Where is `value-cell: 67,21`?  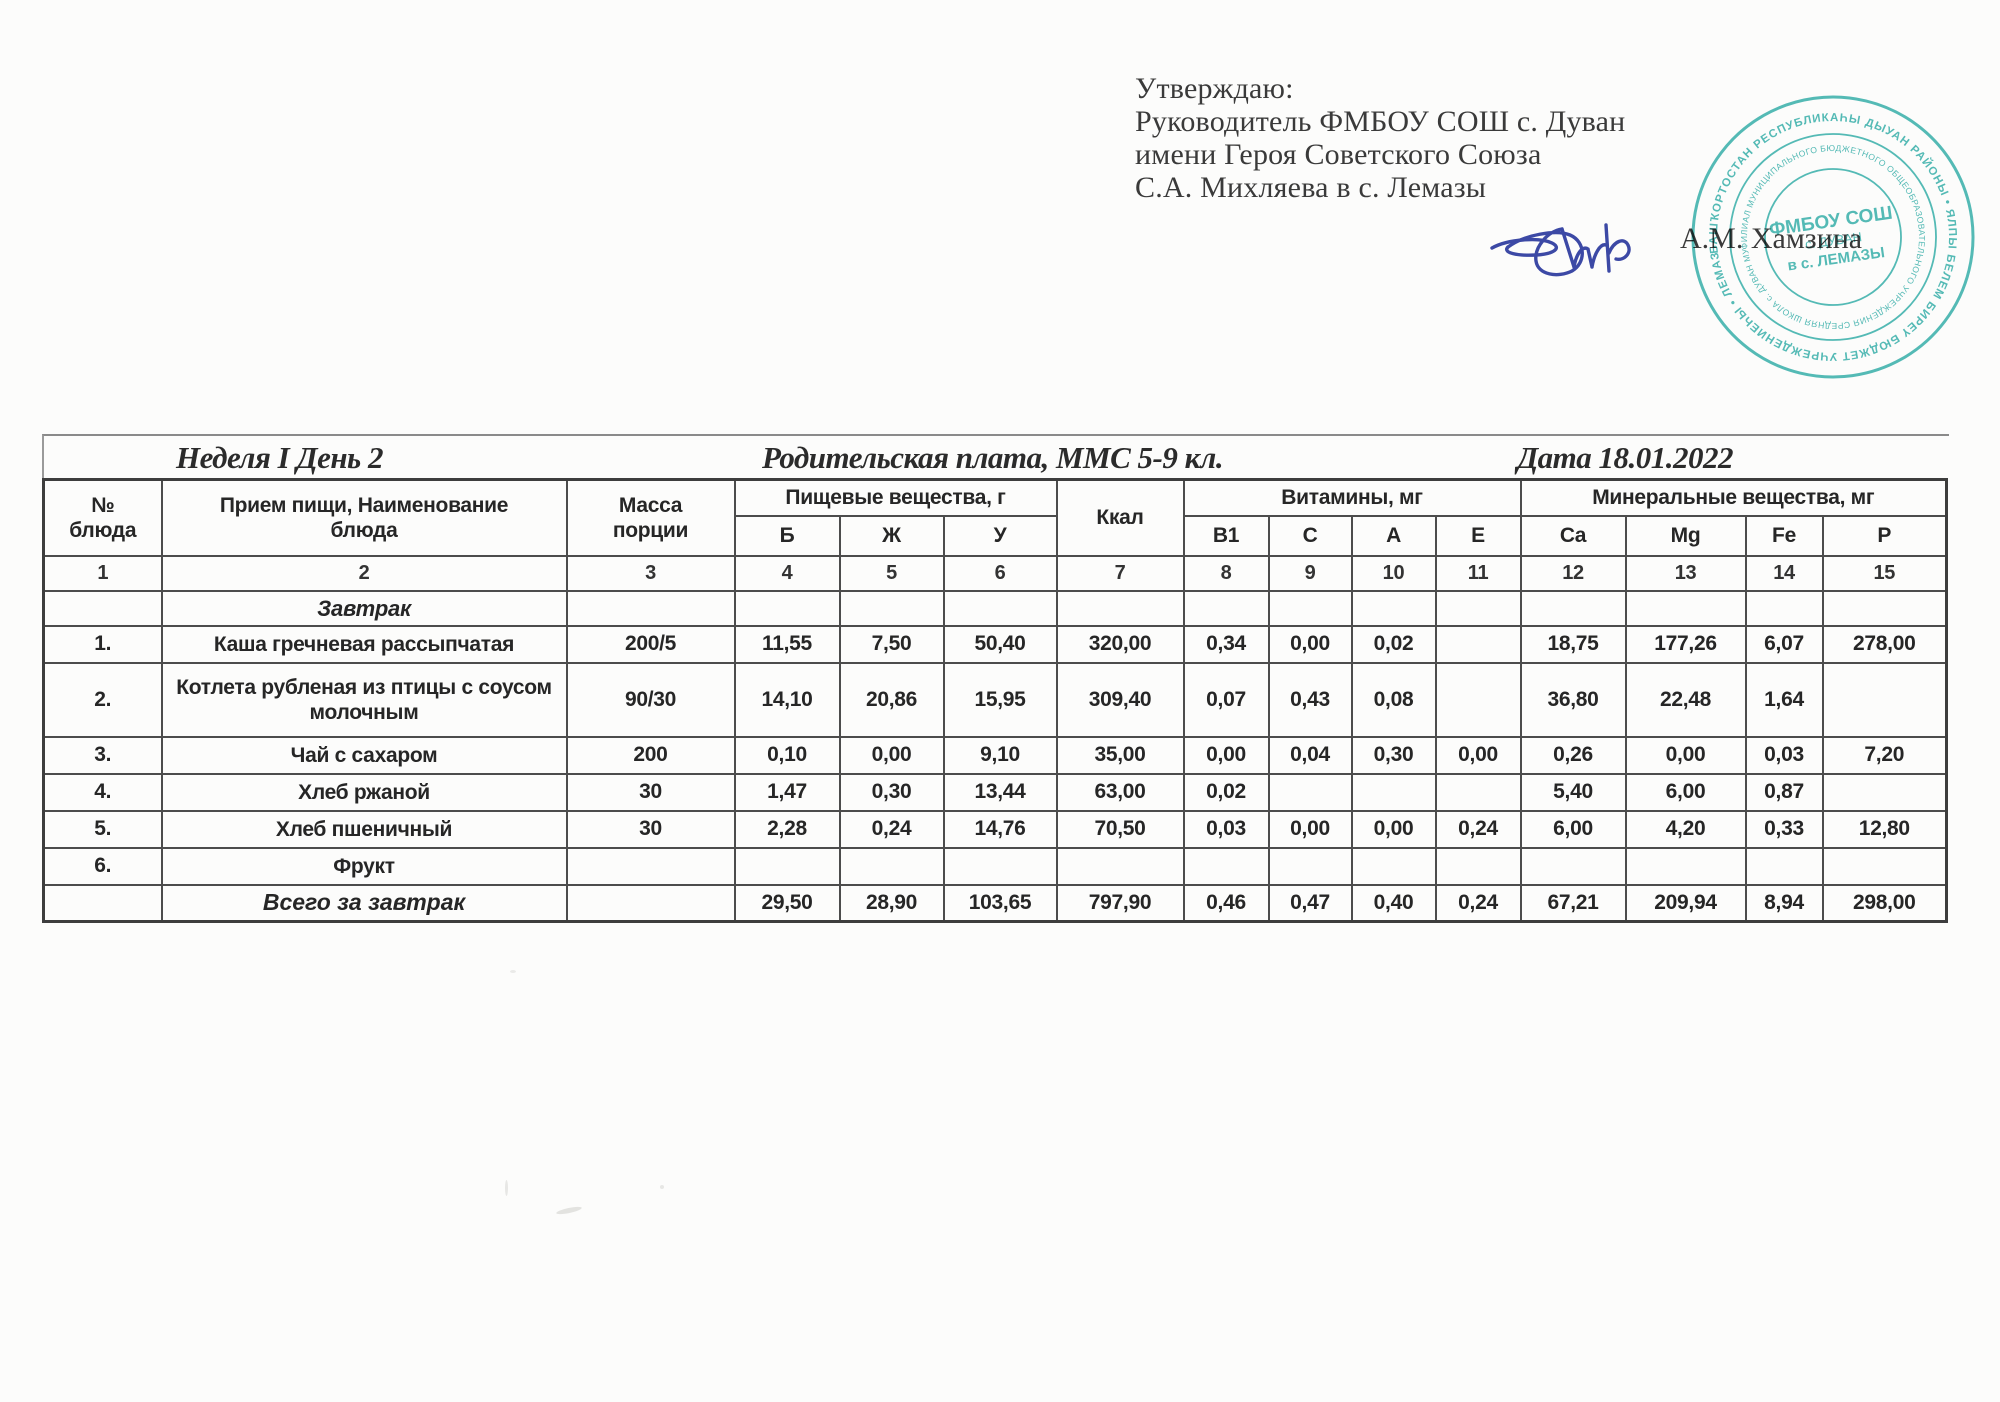
value-cell: 67,21 is located at coordinates (1573, 903).